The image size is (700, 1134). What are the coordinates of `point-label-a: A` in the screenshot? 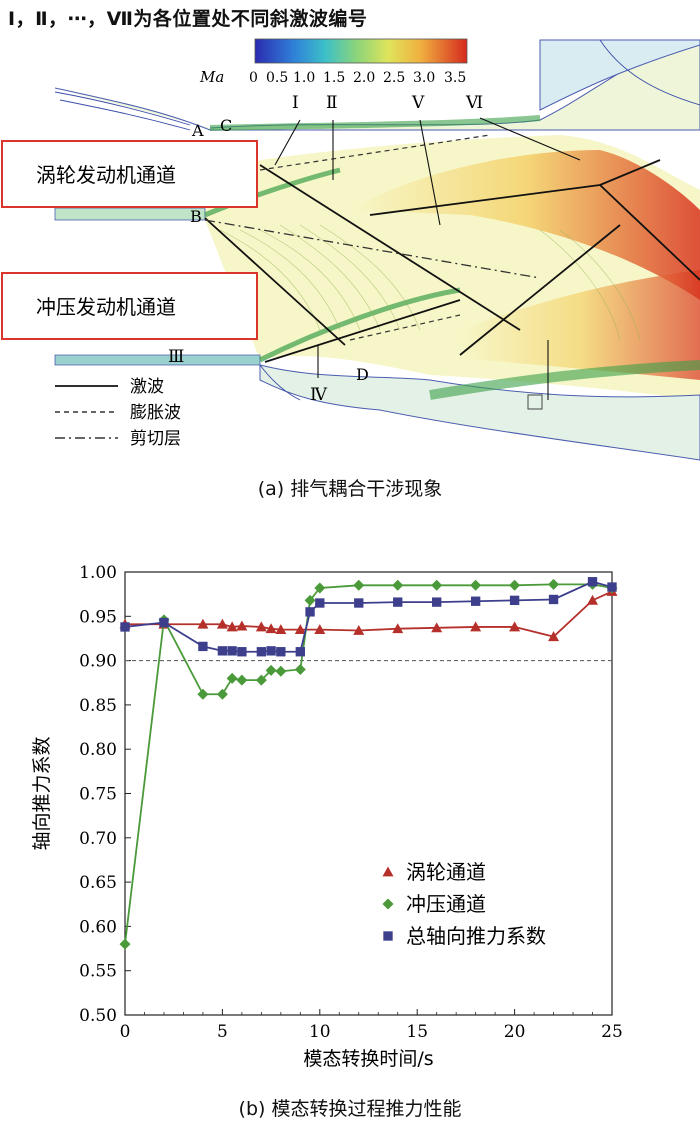 It's located at (197, 130).